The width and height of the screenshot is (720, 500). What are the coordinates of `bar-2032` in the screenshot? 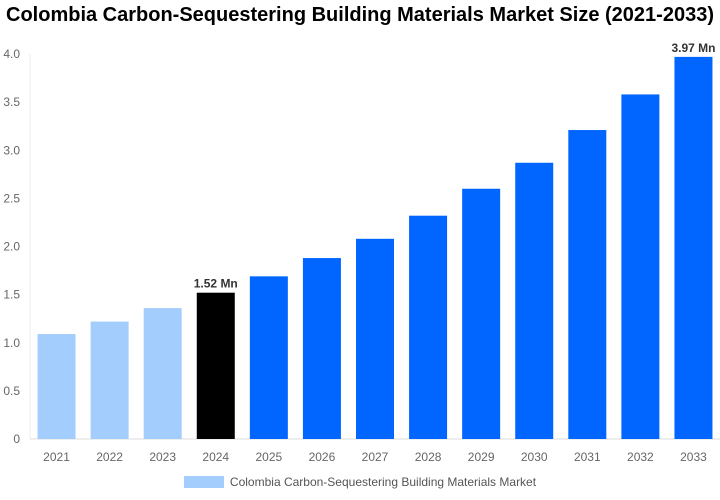 It's located at (640, 267).